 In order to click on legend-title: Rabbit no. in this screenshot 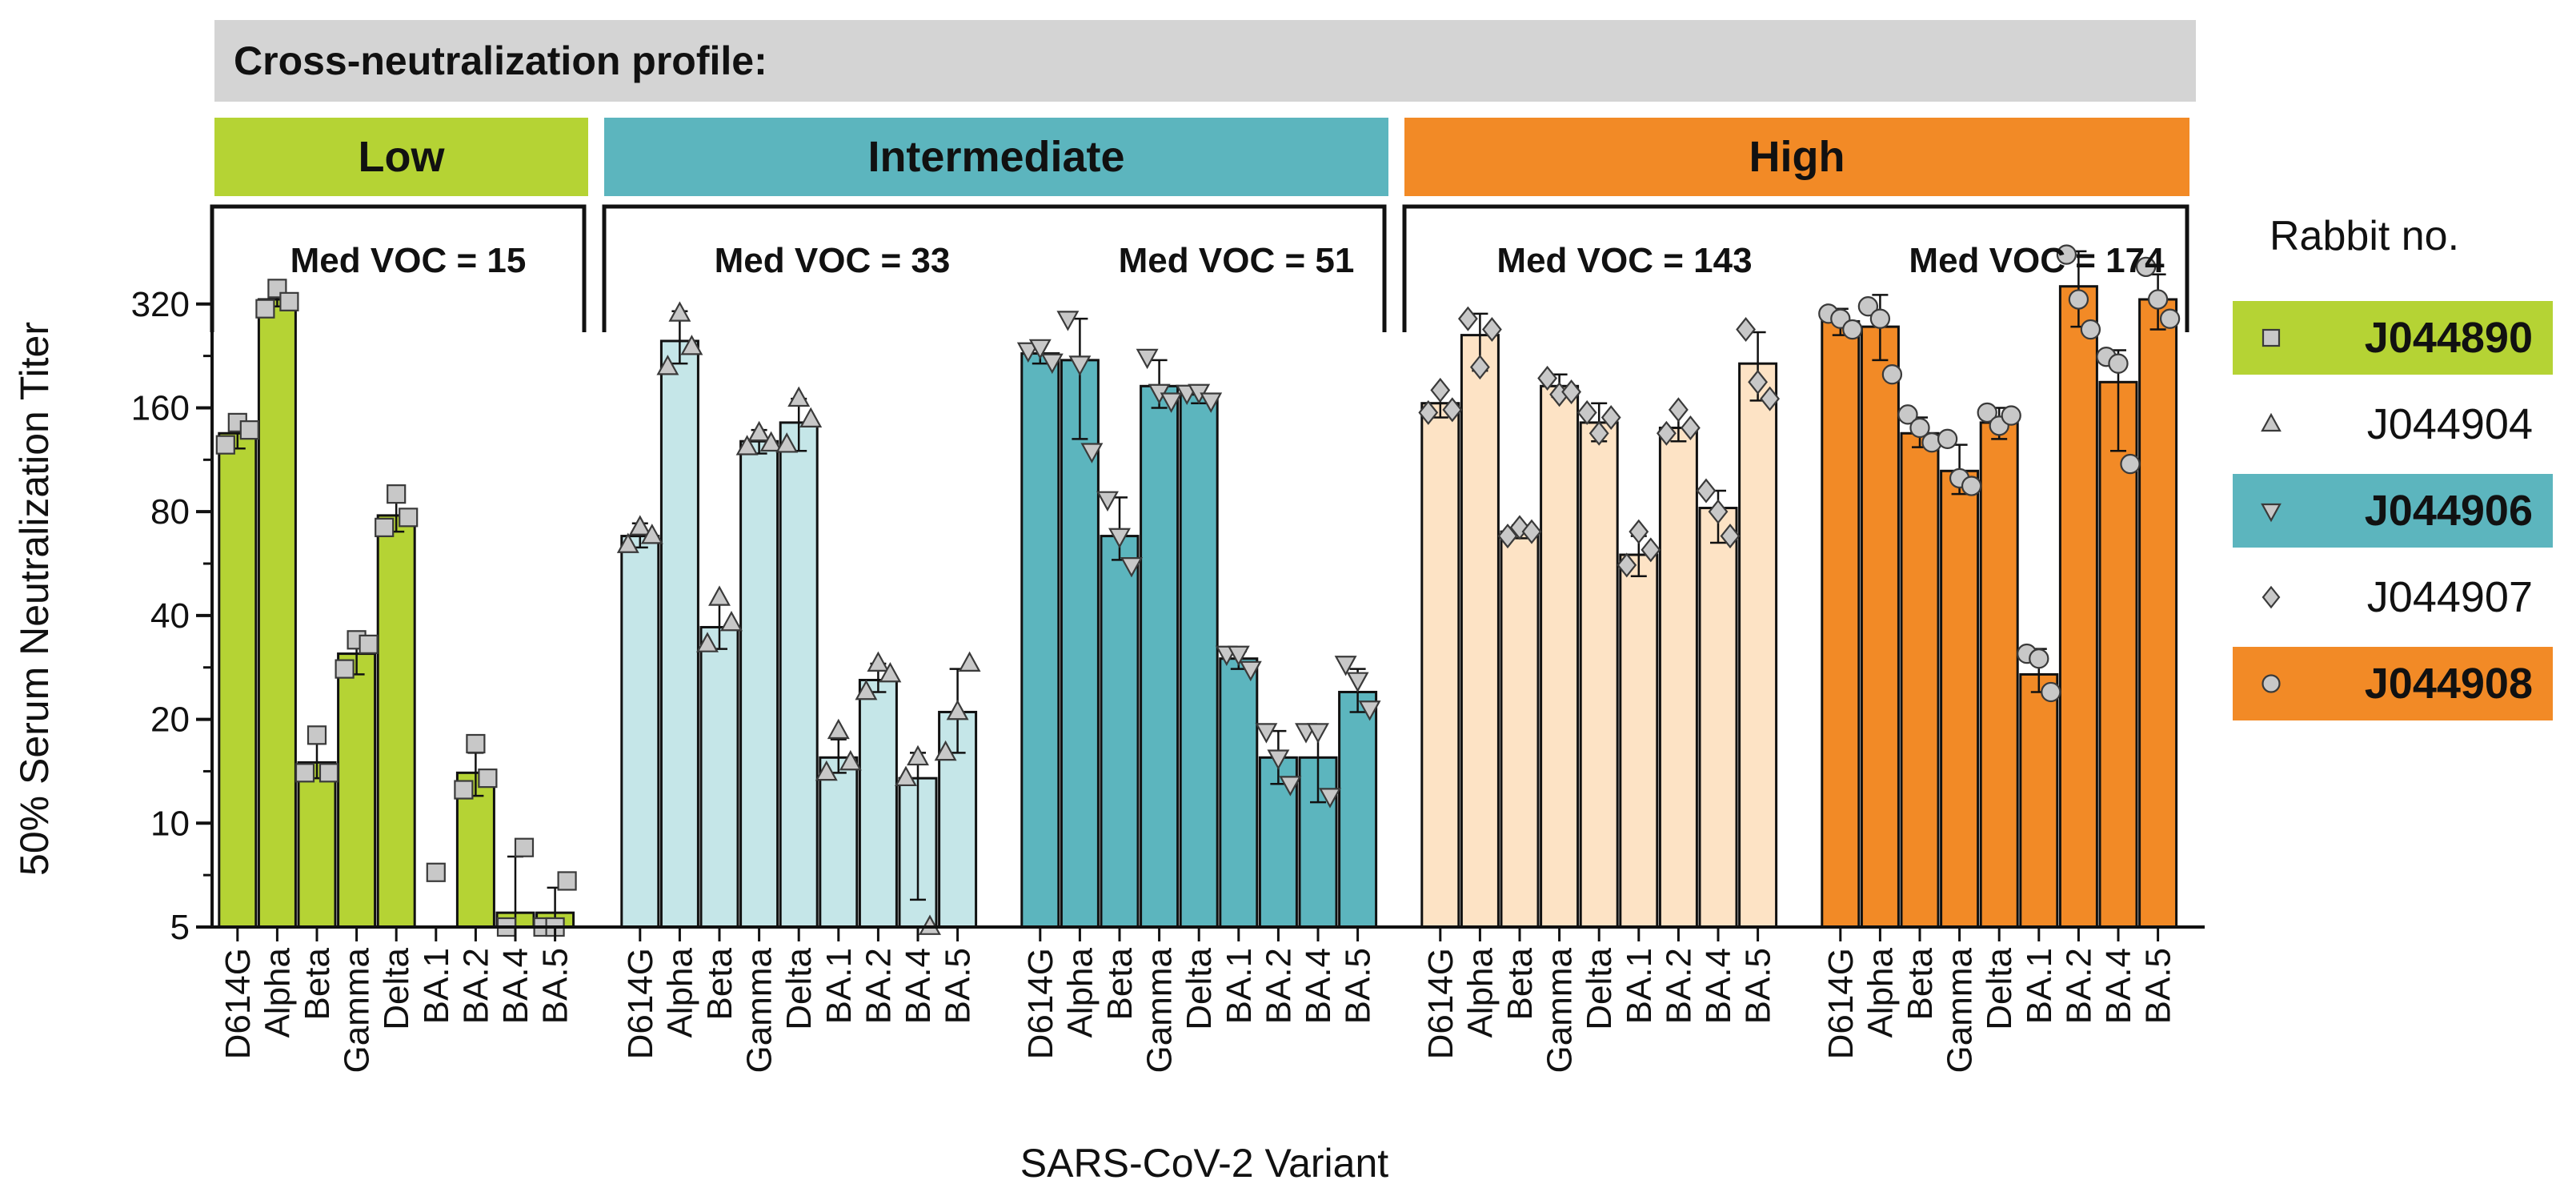, I will do `click(2364, 236)`.